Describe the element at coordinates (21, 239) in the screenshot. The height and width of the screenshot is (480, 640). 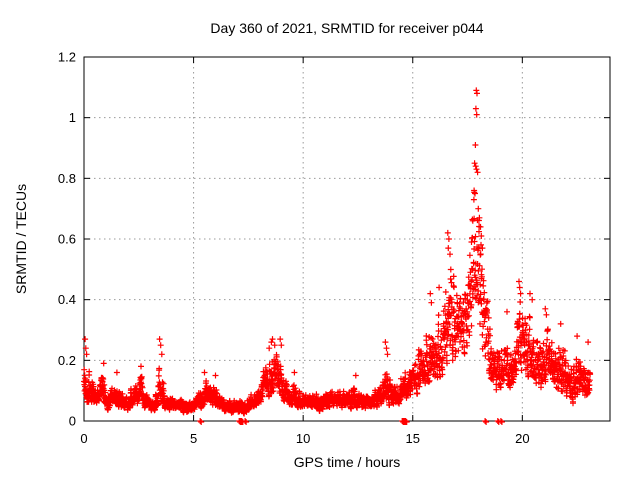
I see `y-axis-label: SRMTID / TECUs` at that location.